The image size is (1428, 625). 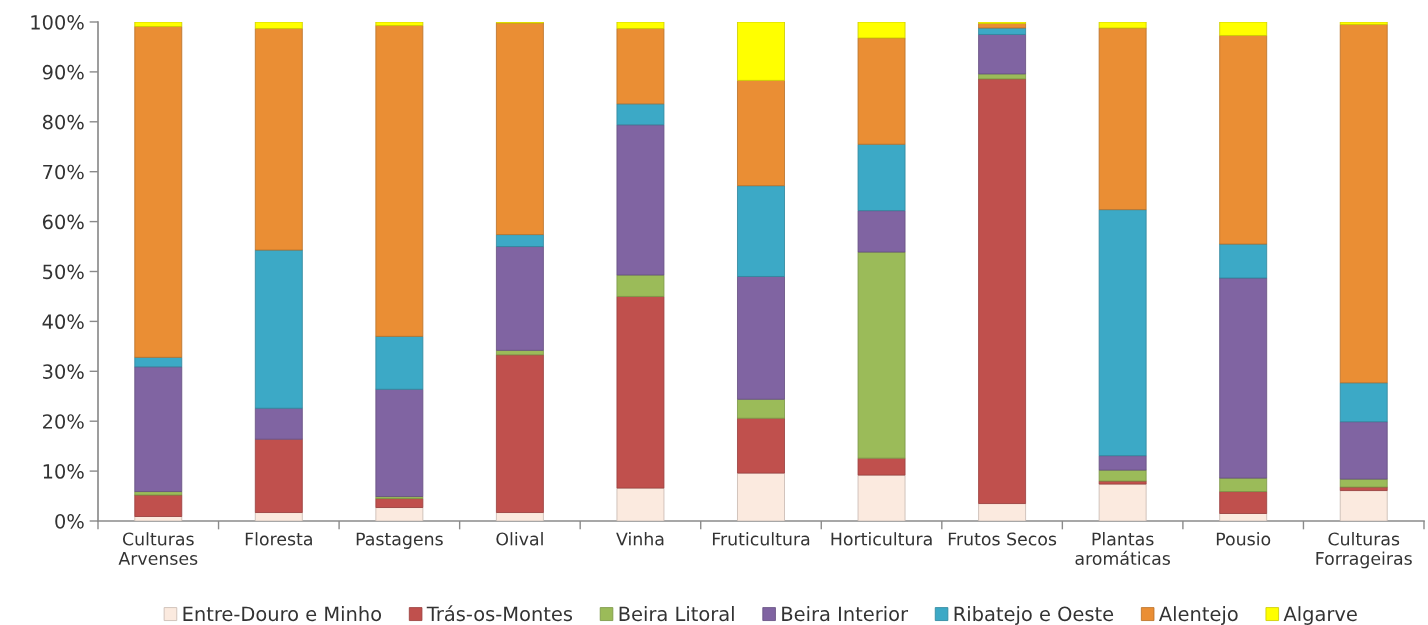 What do you see at coordinates (69, 521) in the screenshot?
I see `y-tick-label: 0%` at bounding box center [69, 521].